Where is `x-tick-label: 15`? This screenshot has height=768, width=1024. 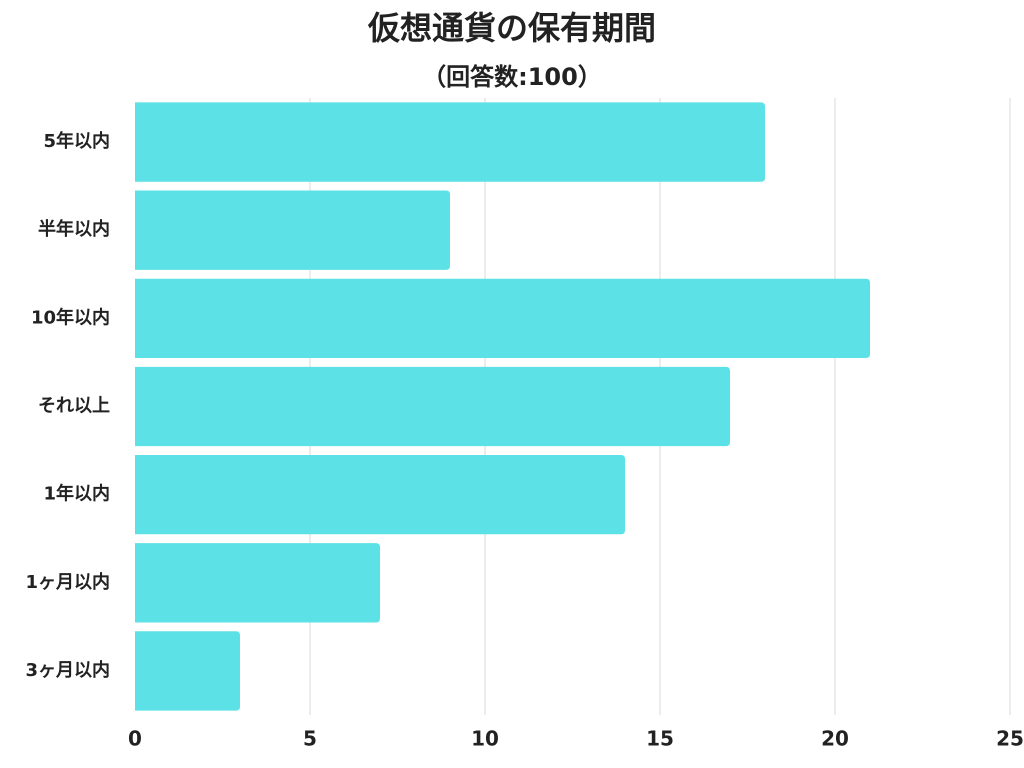 x-tick-label: 15 is located at coordinates (660, 739).